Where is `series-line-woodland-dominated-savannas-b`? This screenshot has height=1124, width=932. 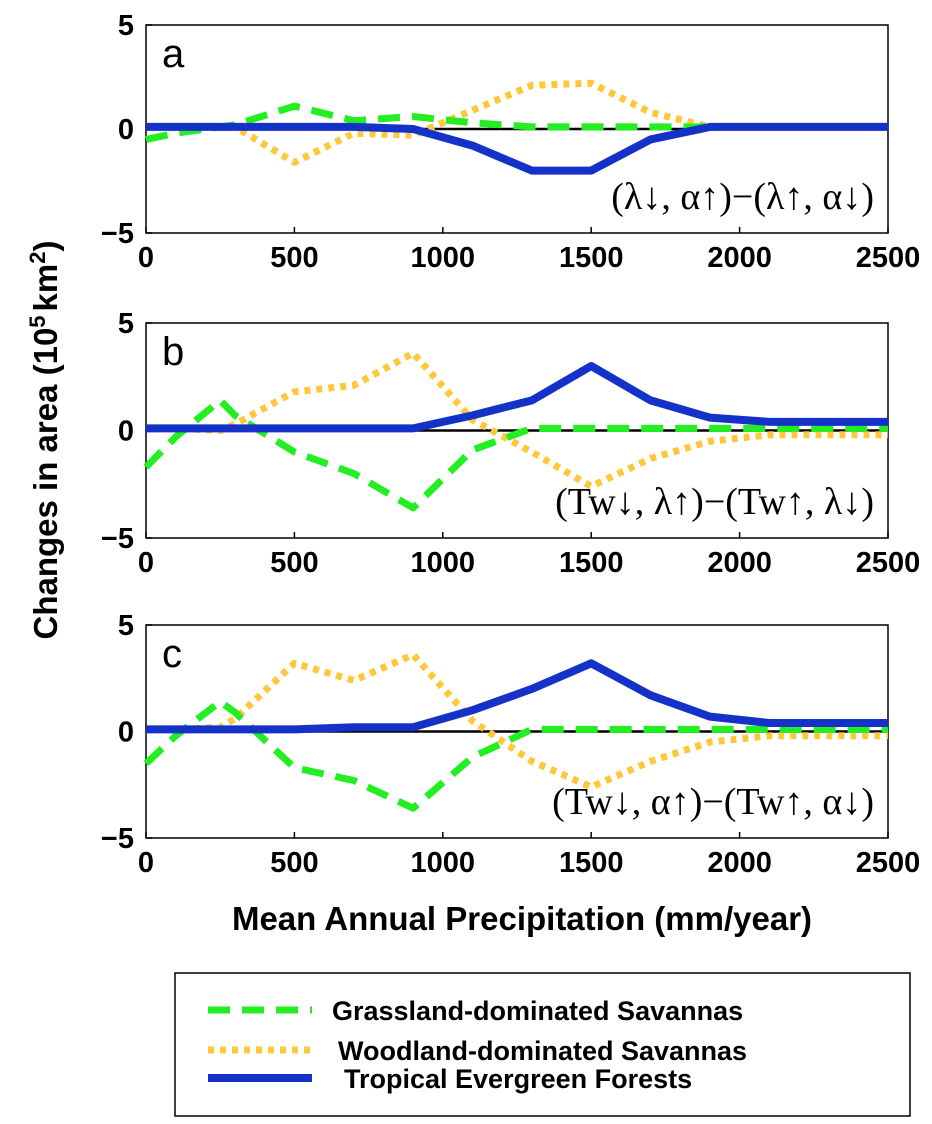
series-line-woodland-dominated-savannas-b is located at coordinates (517, 419).